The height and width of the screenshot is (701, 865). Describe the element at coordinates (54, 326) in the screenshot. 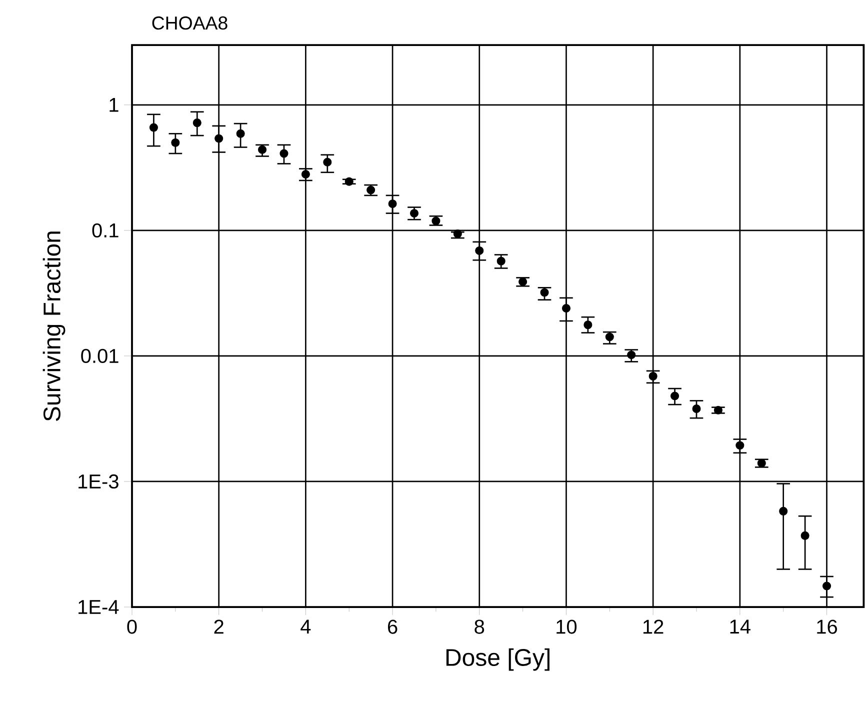

I see `y-axis-title: Surviving Fraction` at that location.